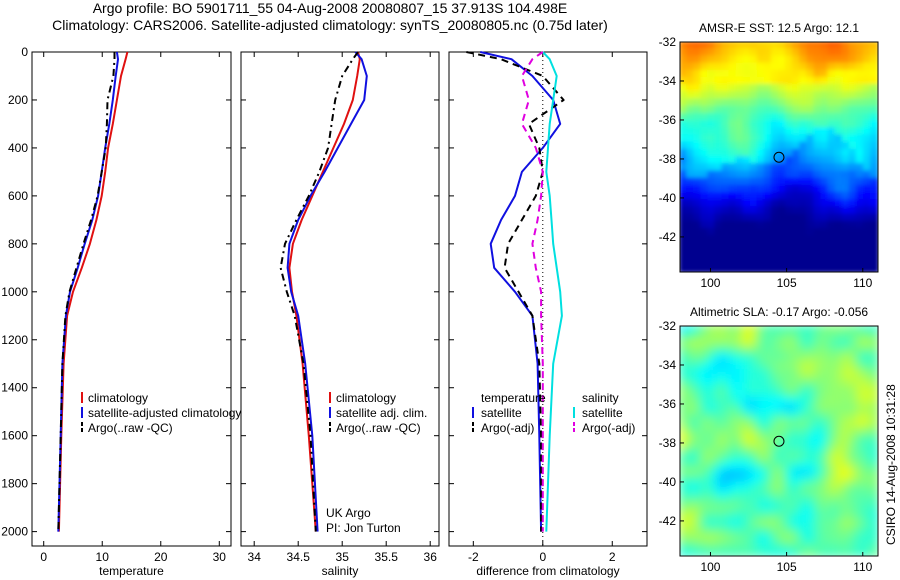  Describe the element at coordinates (18, 244) in the screenshot. I see `y-tick-label: 800` at that location.